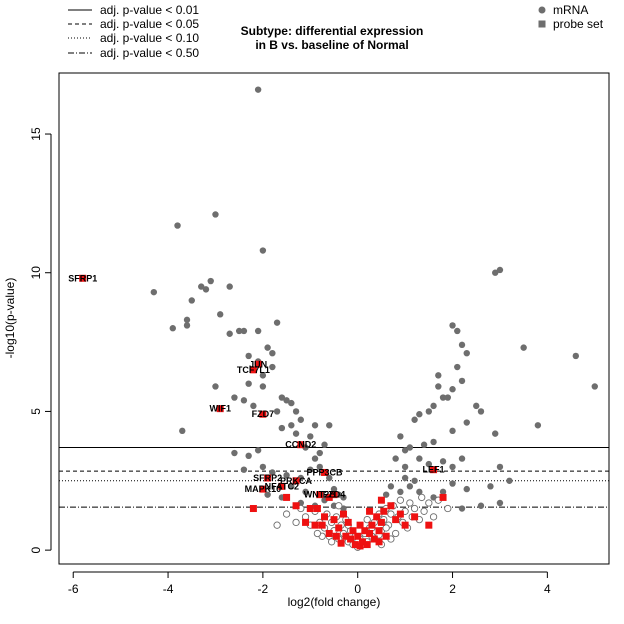 The height and width of the screenshot is (624, 624). Describe the element at coordinates (258, 364) in the screenshot. I see `gene-label: JUN` at that location.